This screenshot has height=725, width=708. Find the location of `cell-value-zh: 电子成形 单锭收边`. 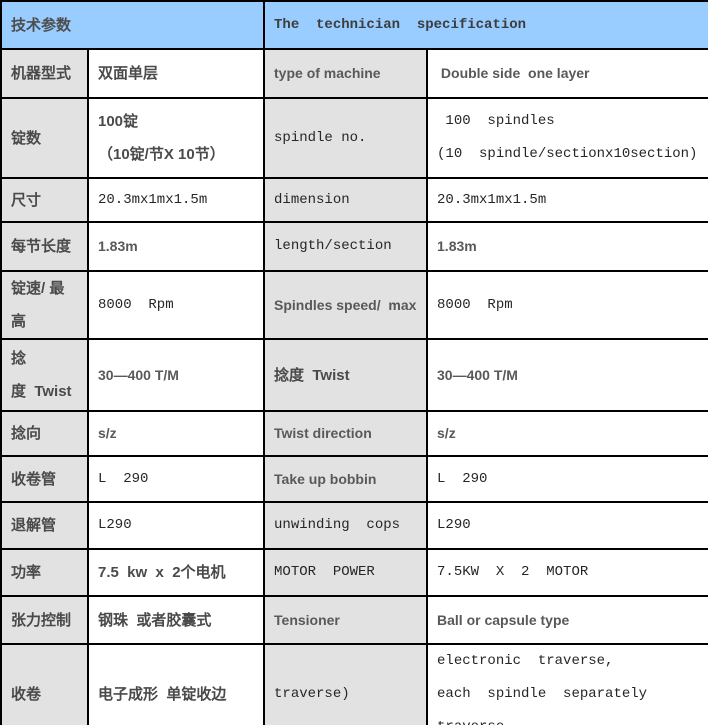

cell-value-zh: 电子成形 单锭收边 is located at coordinates (176, 684).